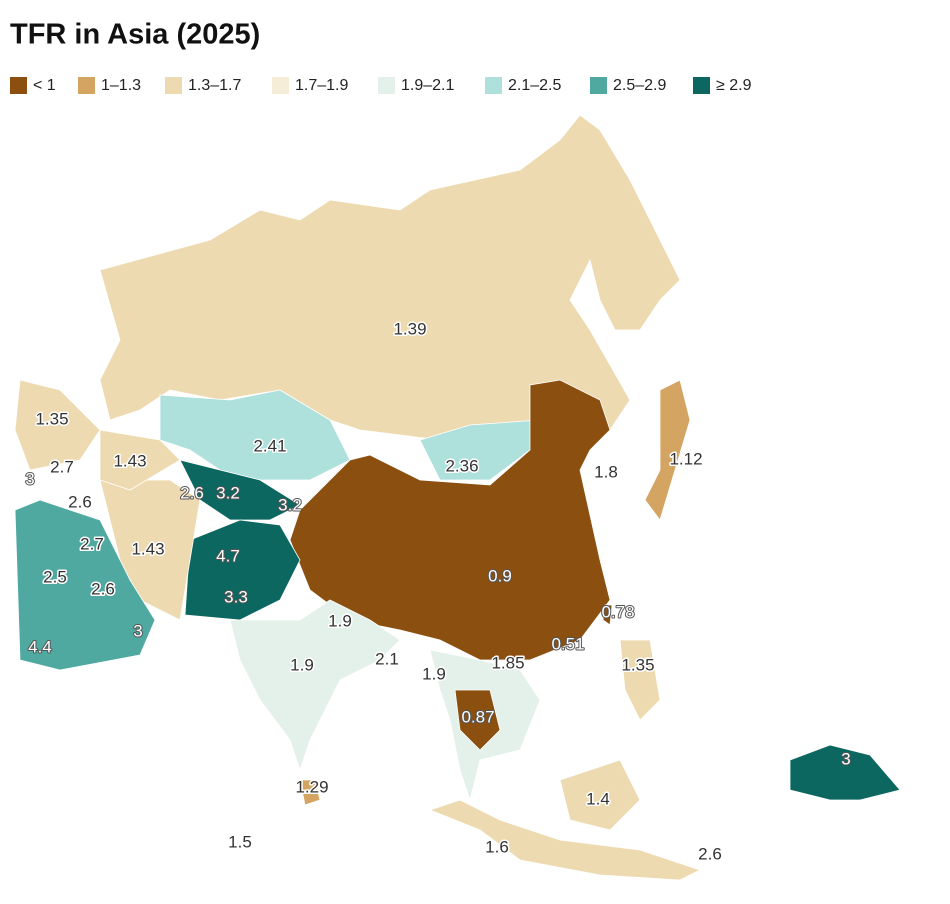 The image size is (950, 904). I want to click on region-label: 0.51, so click(567, 643).